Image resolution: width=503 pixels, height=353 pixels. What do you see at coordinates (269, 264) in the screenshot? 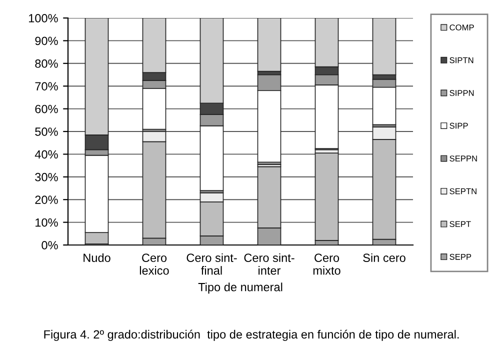
I see `x-tick-label: Cero sint- inter` at bounding box center [269, 264].